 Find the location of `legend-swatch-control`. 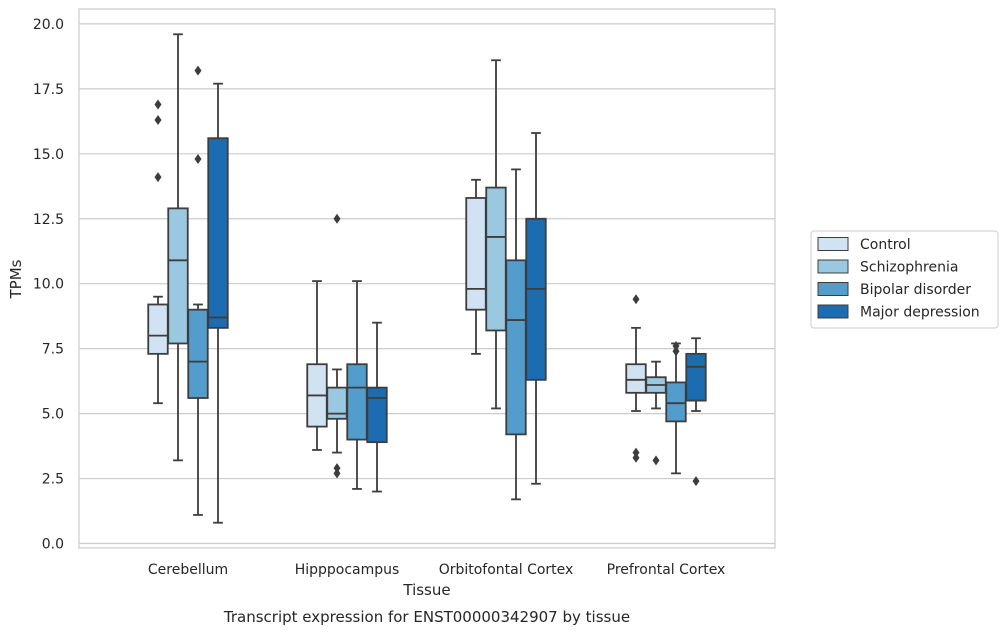

legend-swatch-control is located at coordinates (833, 244).